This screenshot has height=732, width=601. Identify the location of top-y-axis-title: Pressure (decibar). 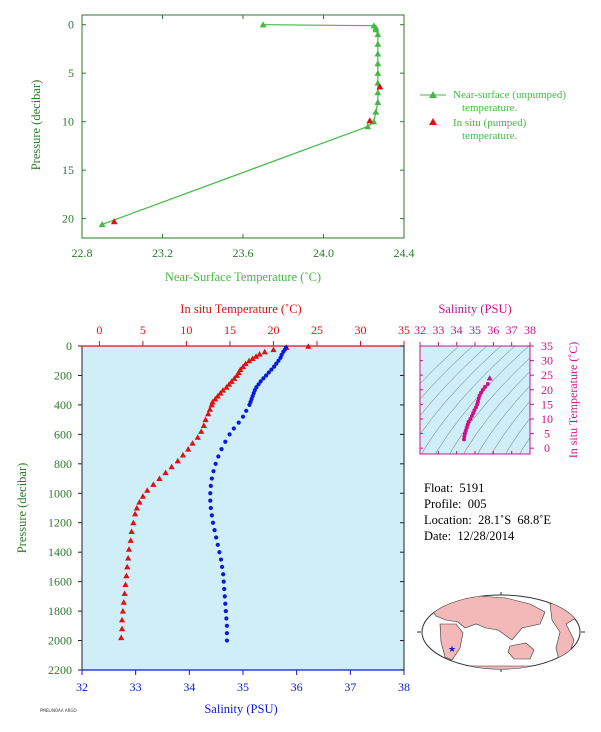
(36, 125).